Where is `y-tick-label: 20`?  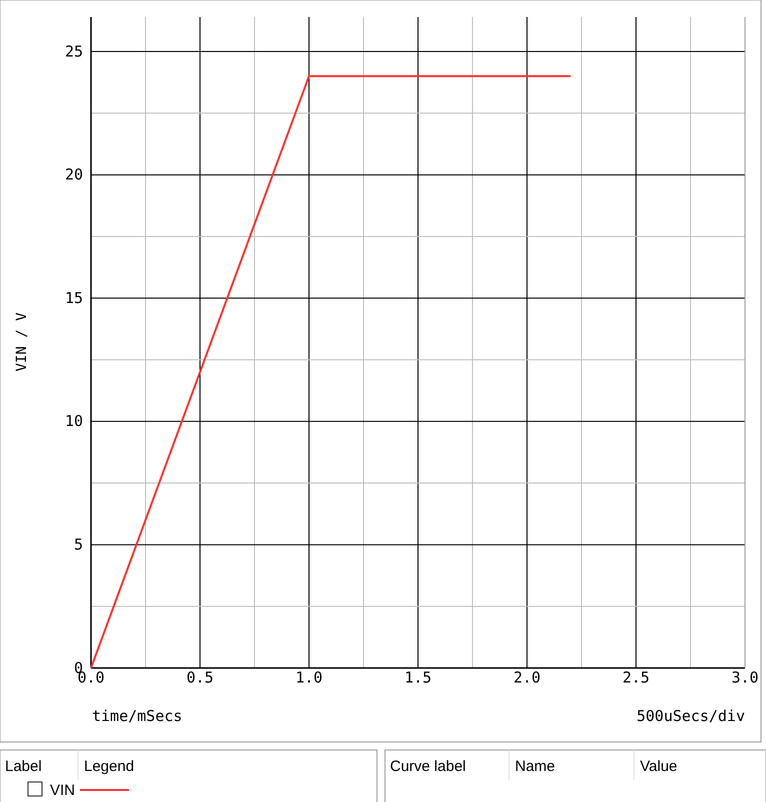
y-tick-label: 20 is located at coordinates (73, 175).